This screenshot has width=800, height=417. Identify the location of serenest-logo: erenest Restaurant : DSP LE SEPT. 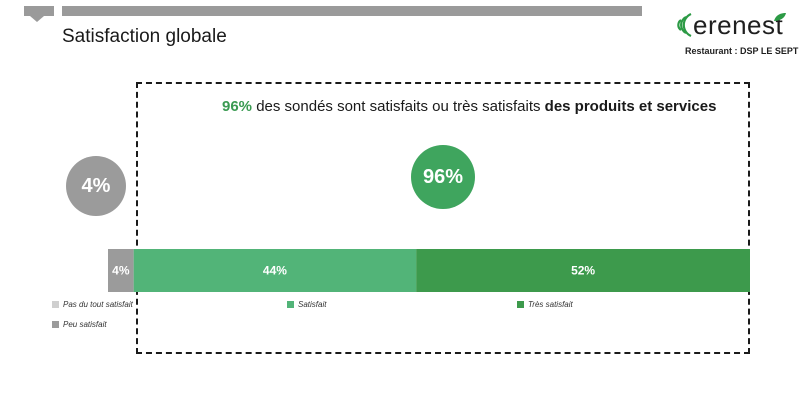
(735, 33).